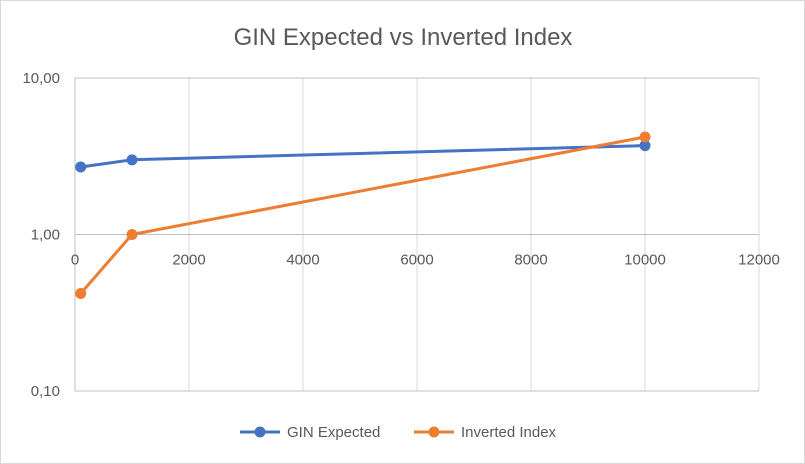  What do you see at coordinates (403, 37) in the screenshot?
I see `chart-title: GIN Expected vs Inverted Index` at bounding box center [403, 37].